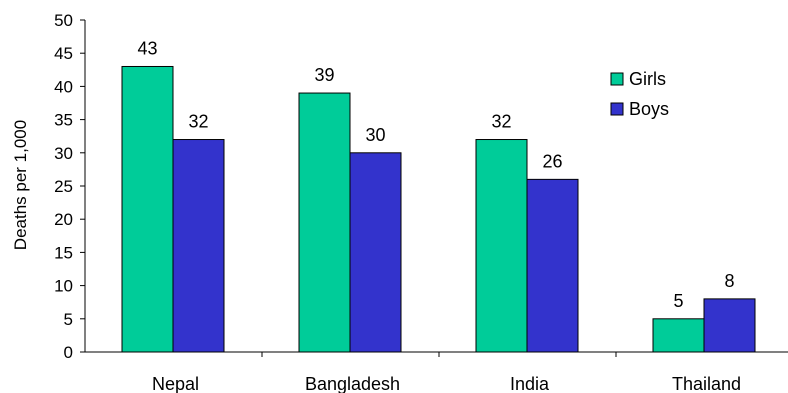 The width and height of the screenshot is (788, 393). I want to click on y-tick-label: 20, so click(63, 219).